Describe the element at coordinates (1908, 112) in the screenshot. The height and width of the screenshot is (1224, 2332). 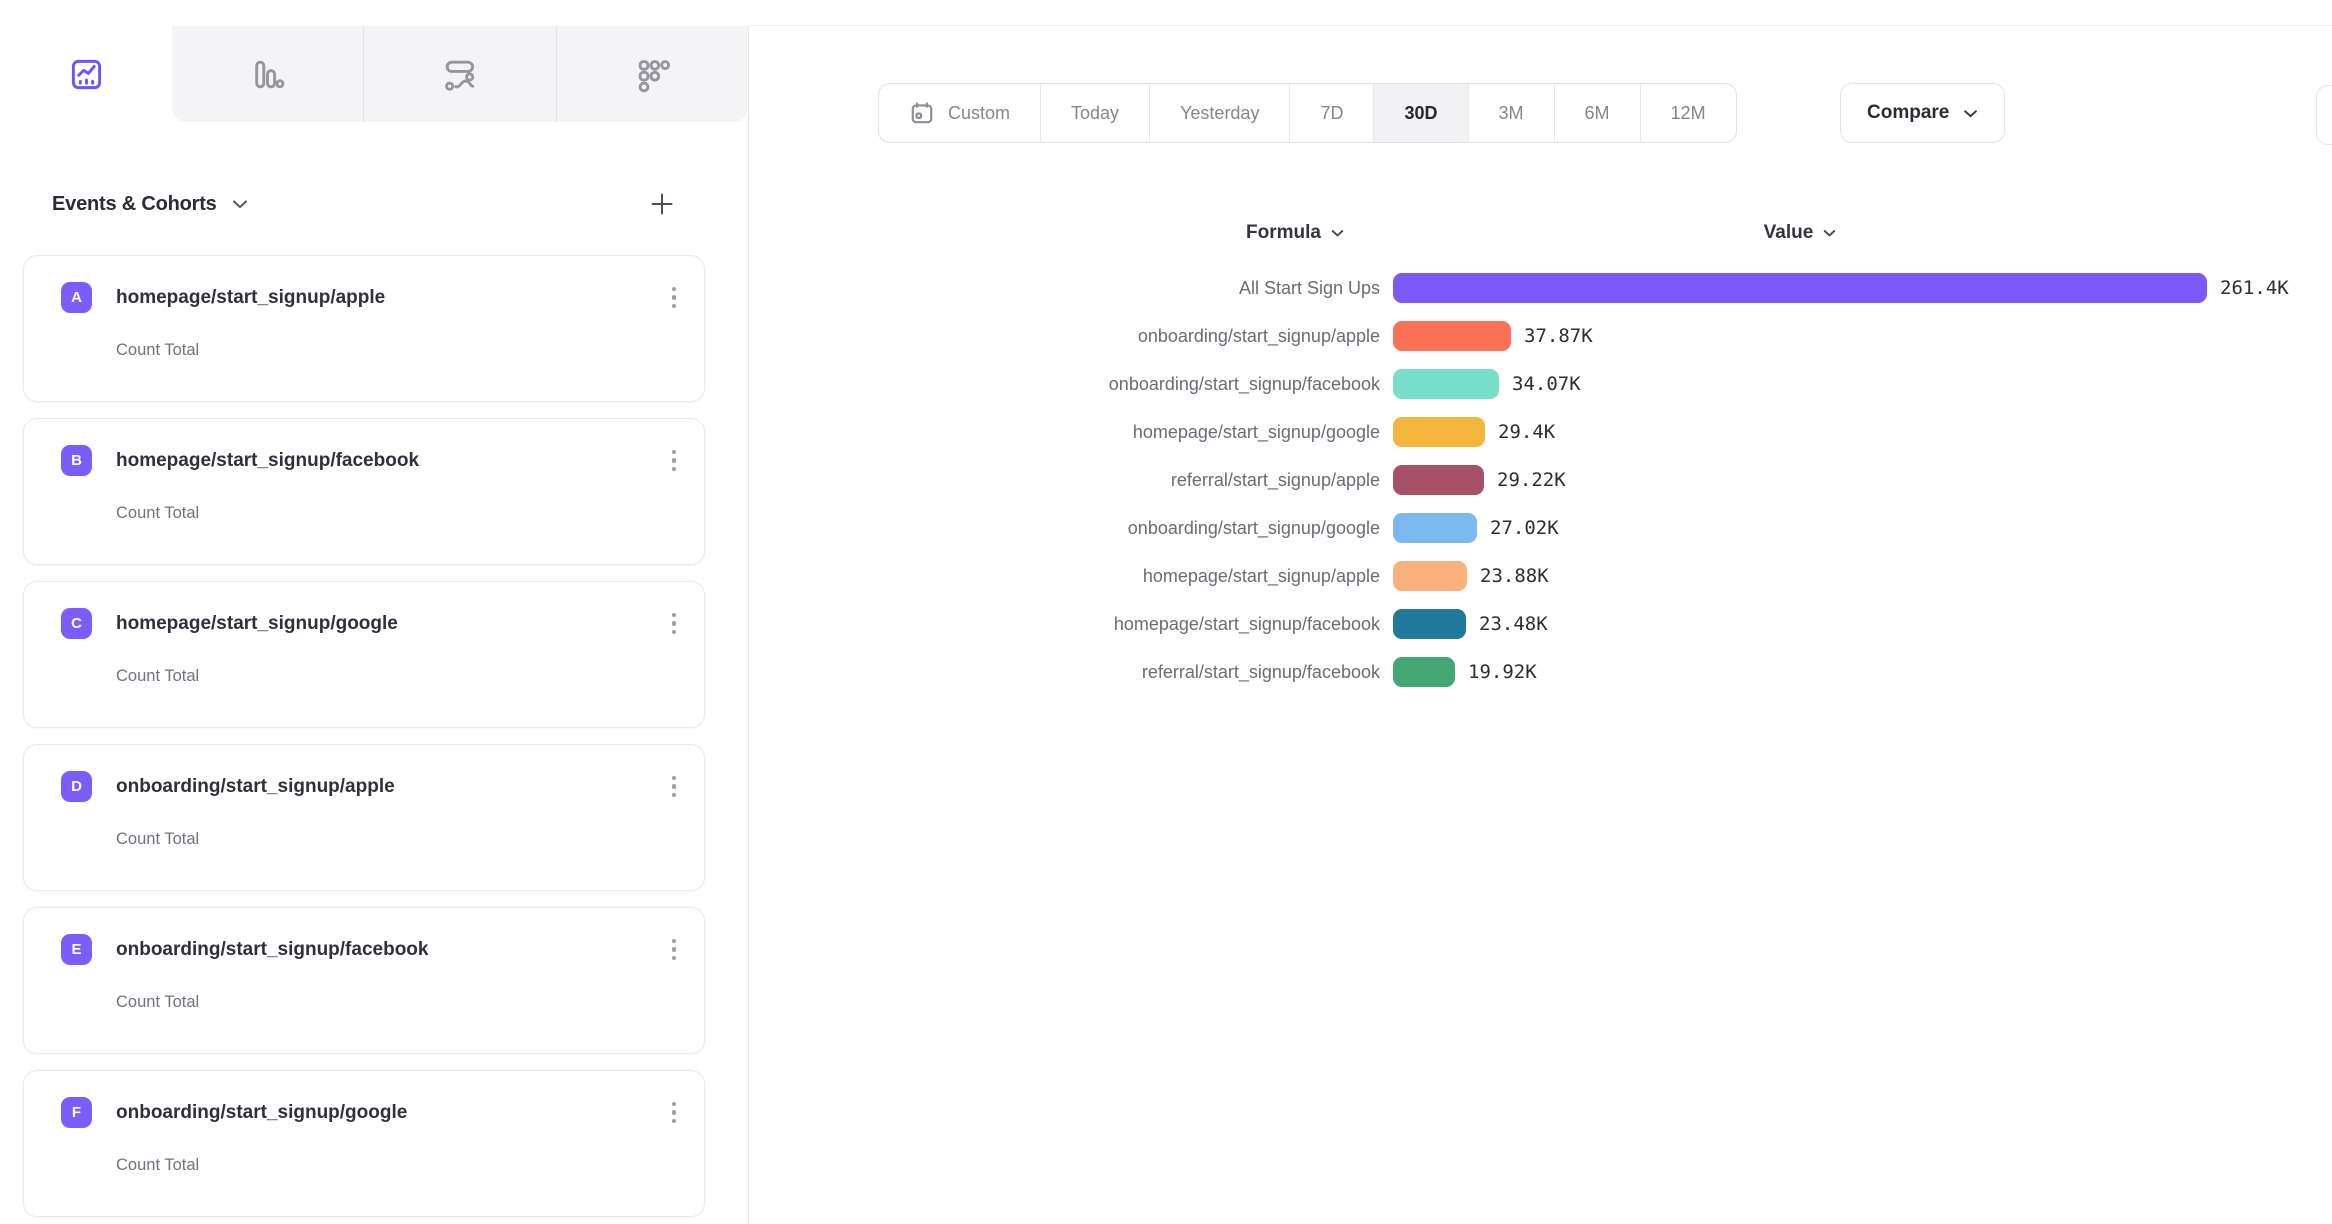
I see `compare-label: Compare` at that location.